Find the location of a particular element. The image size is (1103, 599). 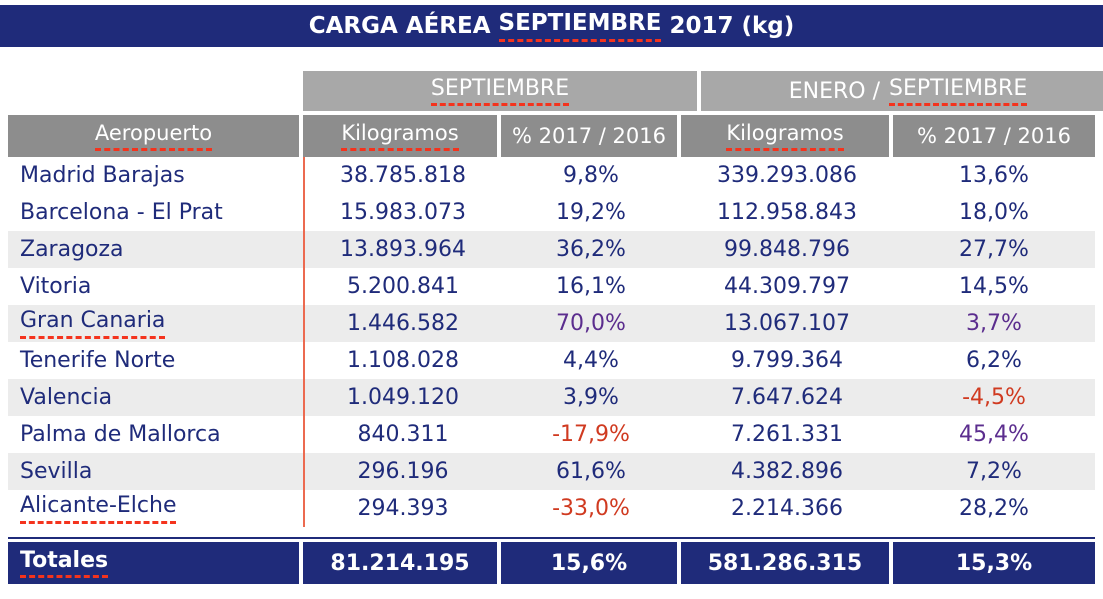

ytd-kilograms-value: 9.799.364 is located at coordinates (787, 360).